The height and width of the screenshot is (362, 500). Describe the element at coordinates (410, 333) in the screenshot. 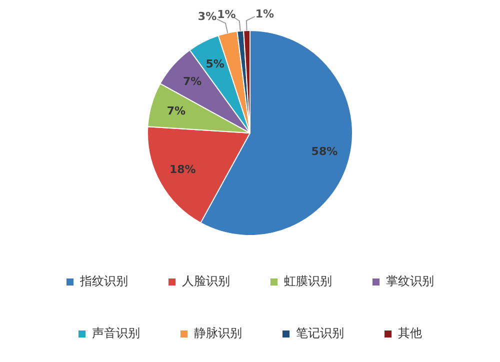

I see `legend-label: 其他` at that location.